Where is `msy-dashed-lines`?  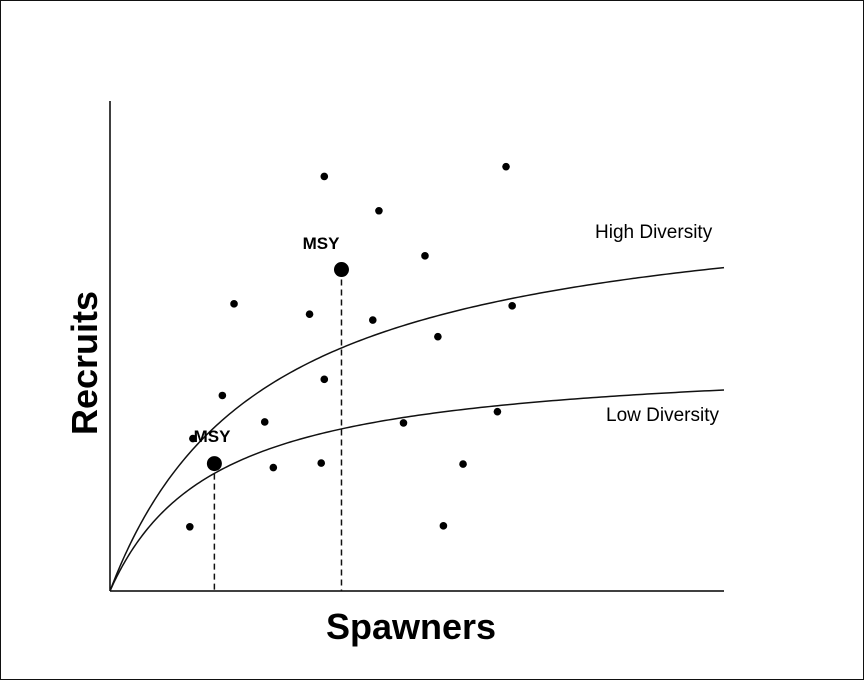
msy-dashed-lines is located at coordinates (278, 430).